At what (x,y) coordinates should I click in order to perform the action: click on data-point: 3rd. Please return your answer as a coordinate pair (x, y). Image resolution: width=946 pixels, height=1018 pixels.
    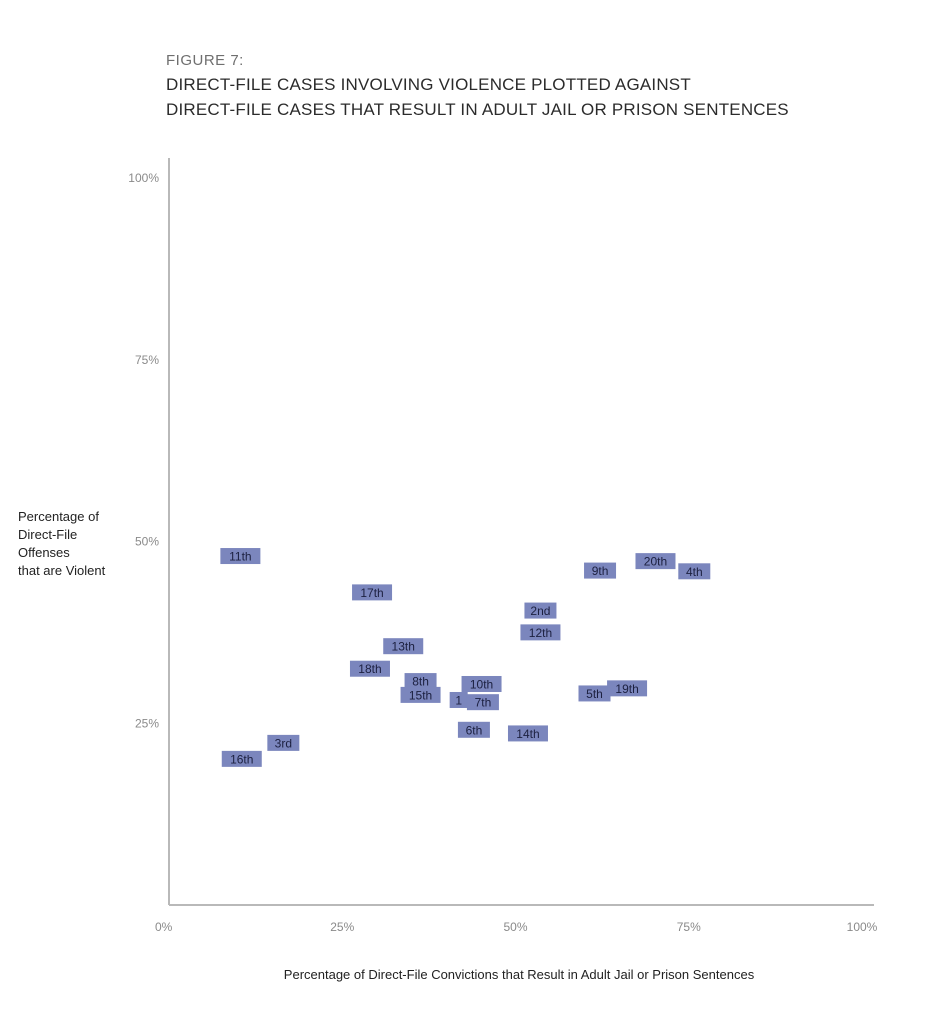
    Looking at the image, I should click on (283, 742).